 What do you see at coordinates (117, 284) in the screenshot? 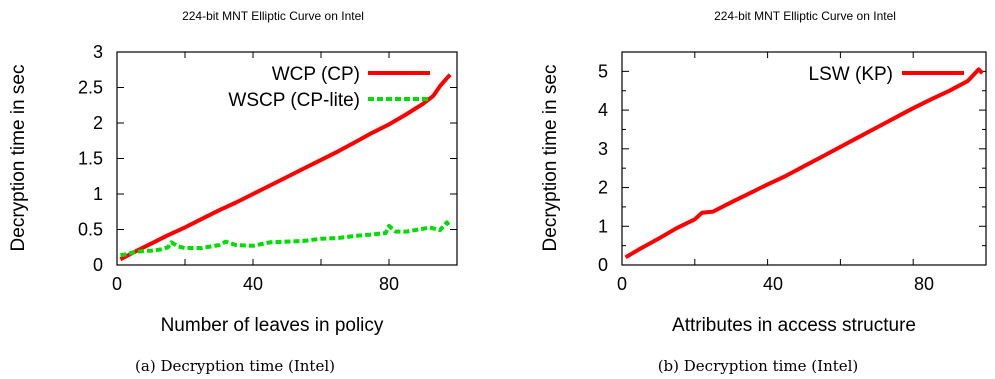
I see `chart-a-xtick-0: 0` at bounding box center [117, 284].